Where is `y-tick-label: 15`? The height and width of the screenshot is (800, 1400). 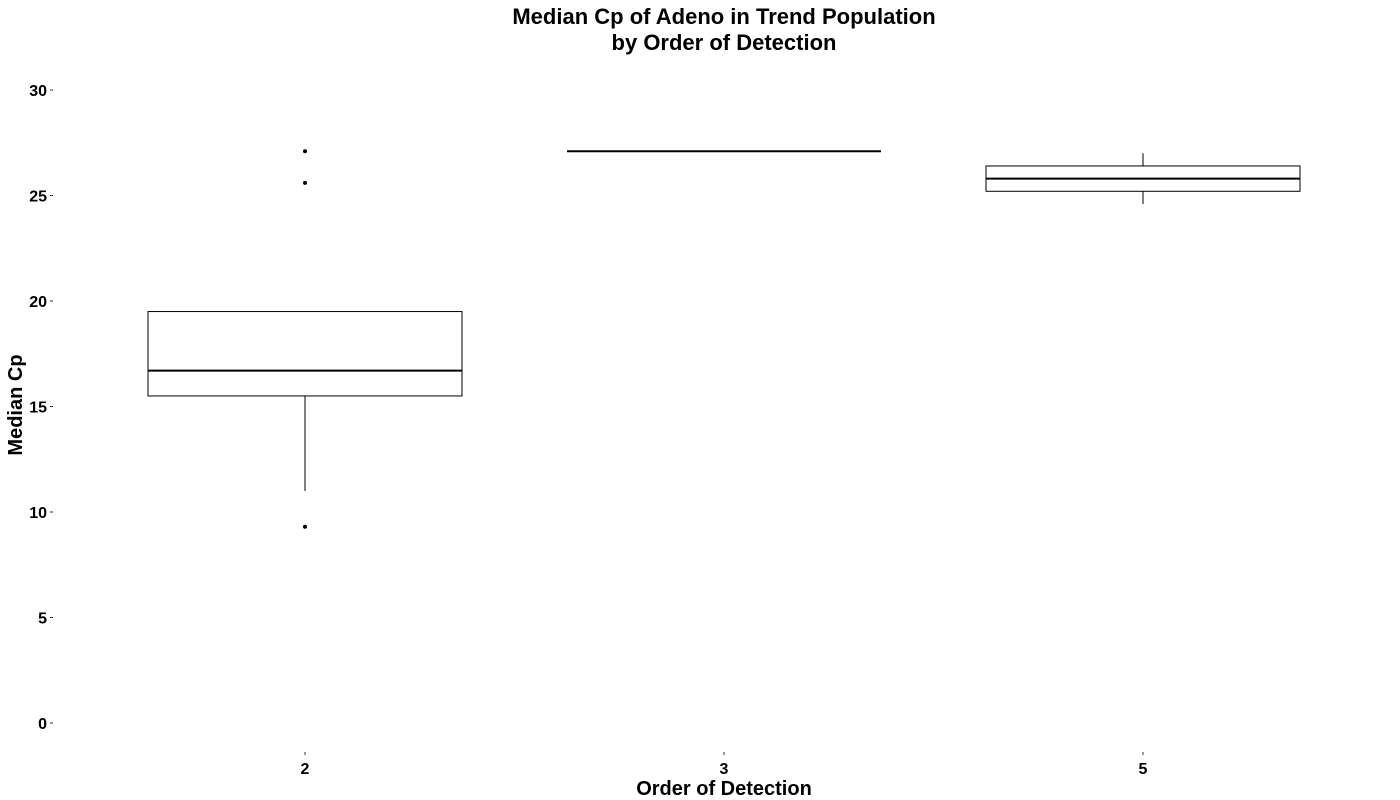 y-tick-label: 15 is located at coordinates (38, 408).